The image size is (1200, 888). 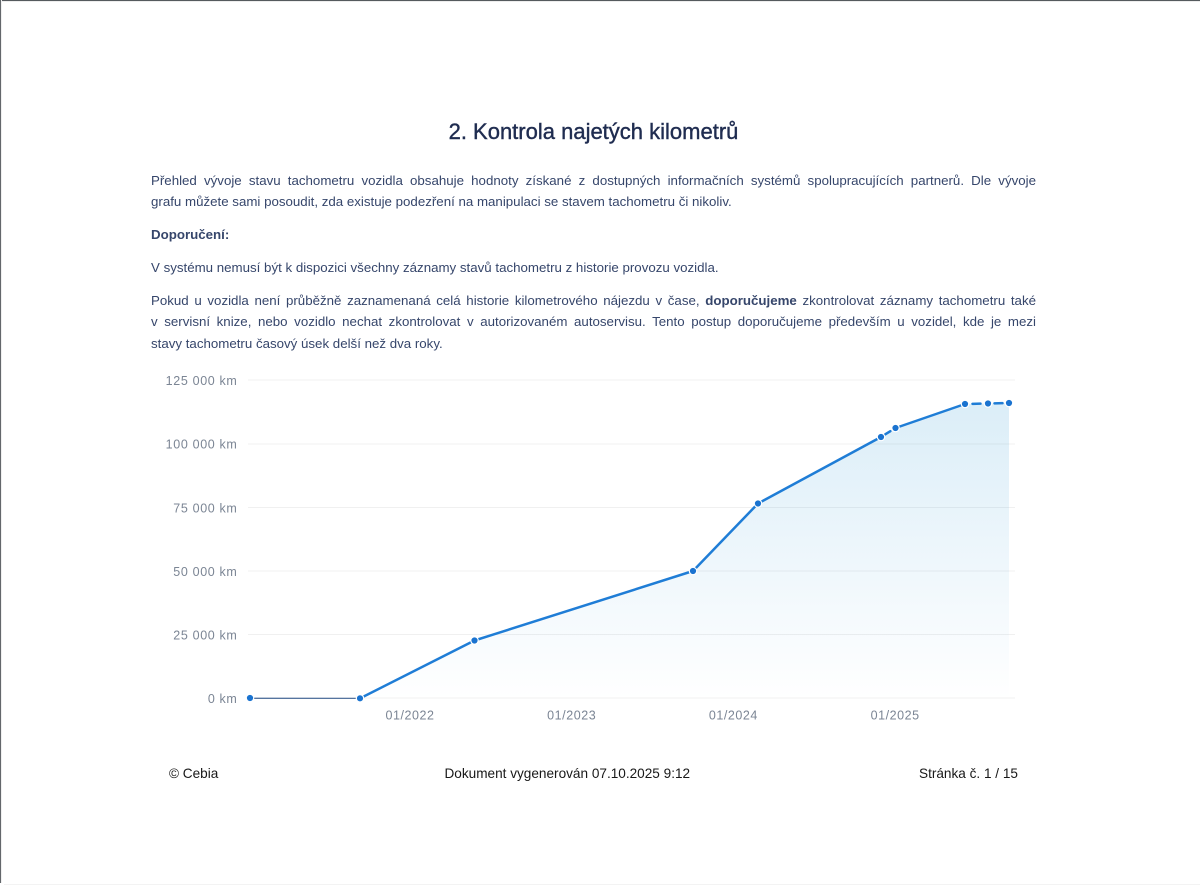 What do you see at coordinates (205, 636) in the screenshot?
I see `svg-text: 25 000 km` at bounding box center [205, 636].